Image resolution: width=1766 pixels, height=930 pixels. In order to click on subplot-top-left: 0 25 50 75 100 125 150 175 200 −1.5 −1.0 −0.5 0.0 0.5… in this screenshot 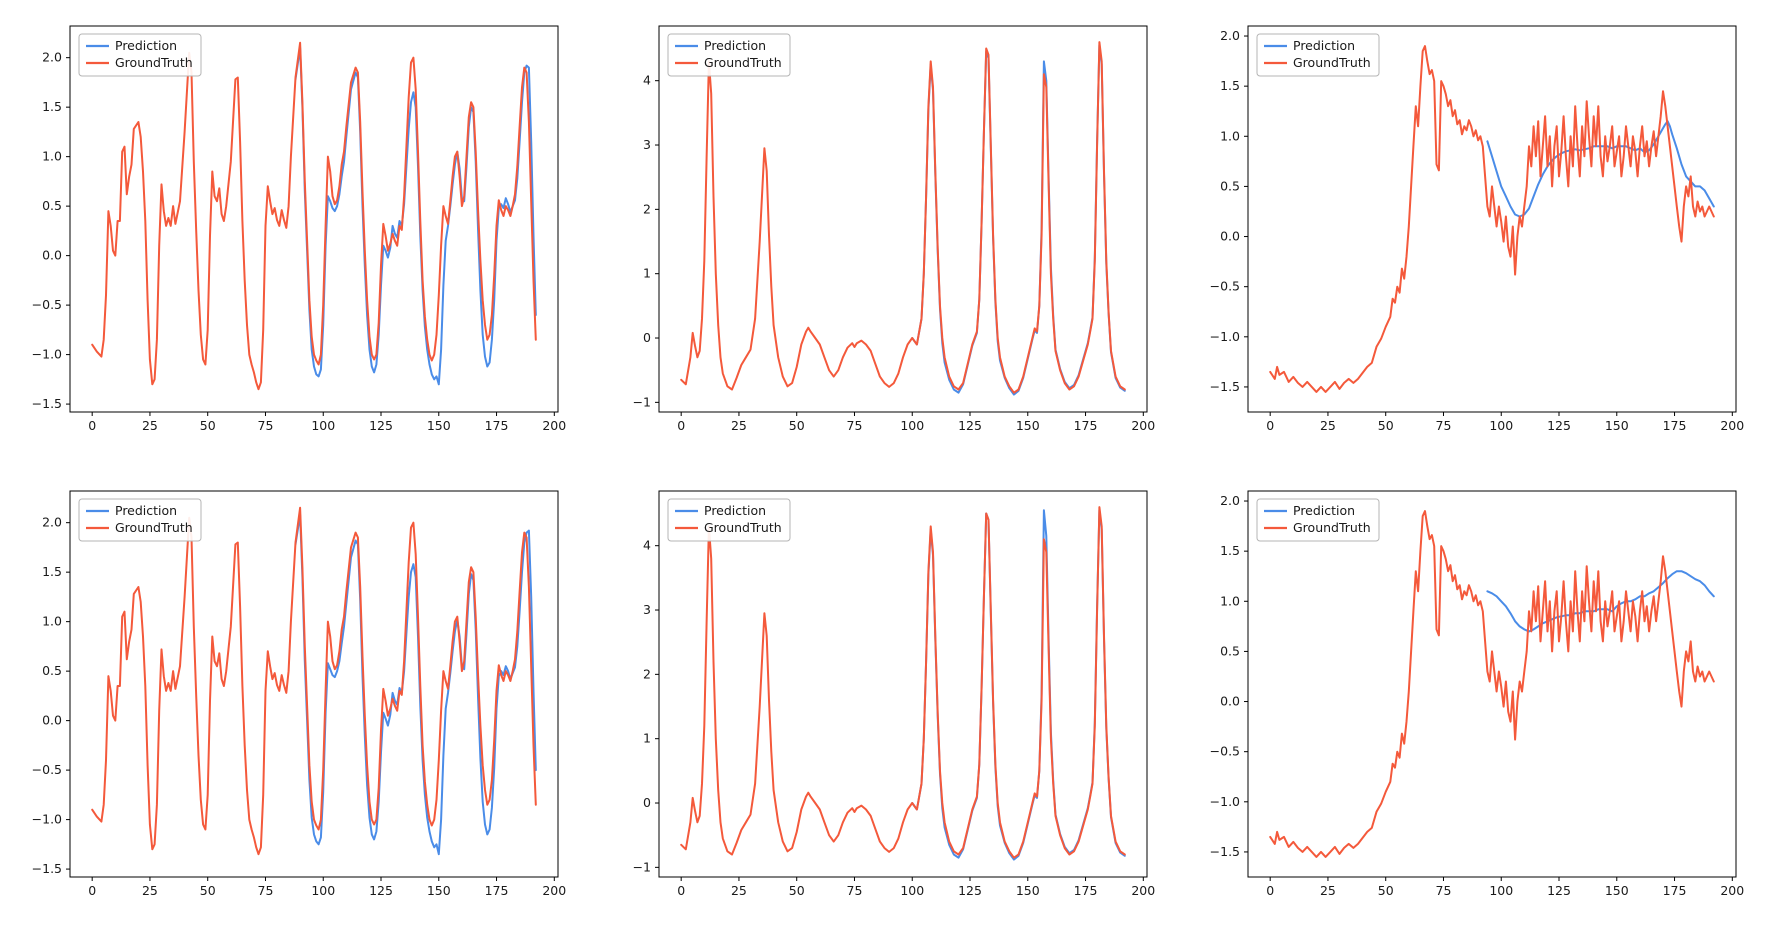, I will do `click(299, 229)`.